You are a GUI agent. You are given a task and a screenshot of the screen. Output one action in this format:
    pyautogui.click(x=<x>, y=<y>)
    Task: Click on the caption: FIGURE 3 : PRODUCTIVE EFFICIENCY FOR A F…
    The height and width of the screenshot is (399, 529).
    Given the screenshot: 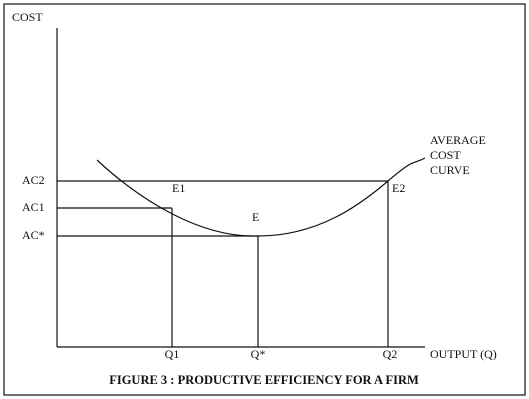 What is the action you would take?
    pyautogui.click(x=264, y=380)
    